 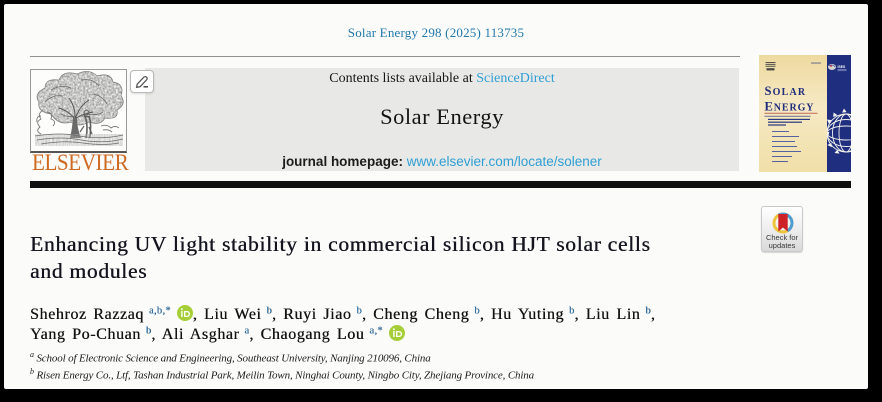 I want to click on svg-text: ISES, so click(x=842, y=67).